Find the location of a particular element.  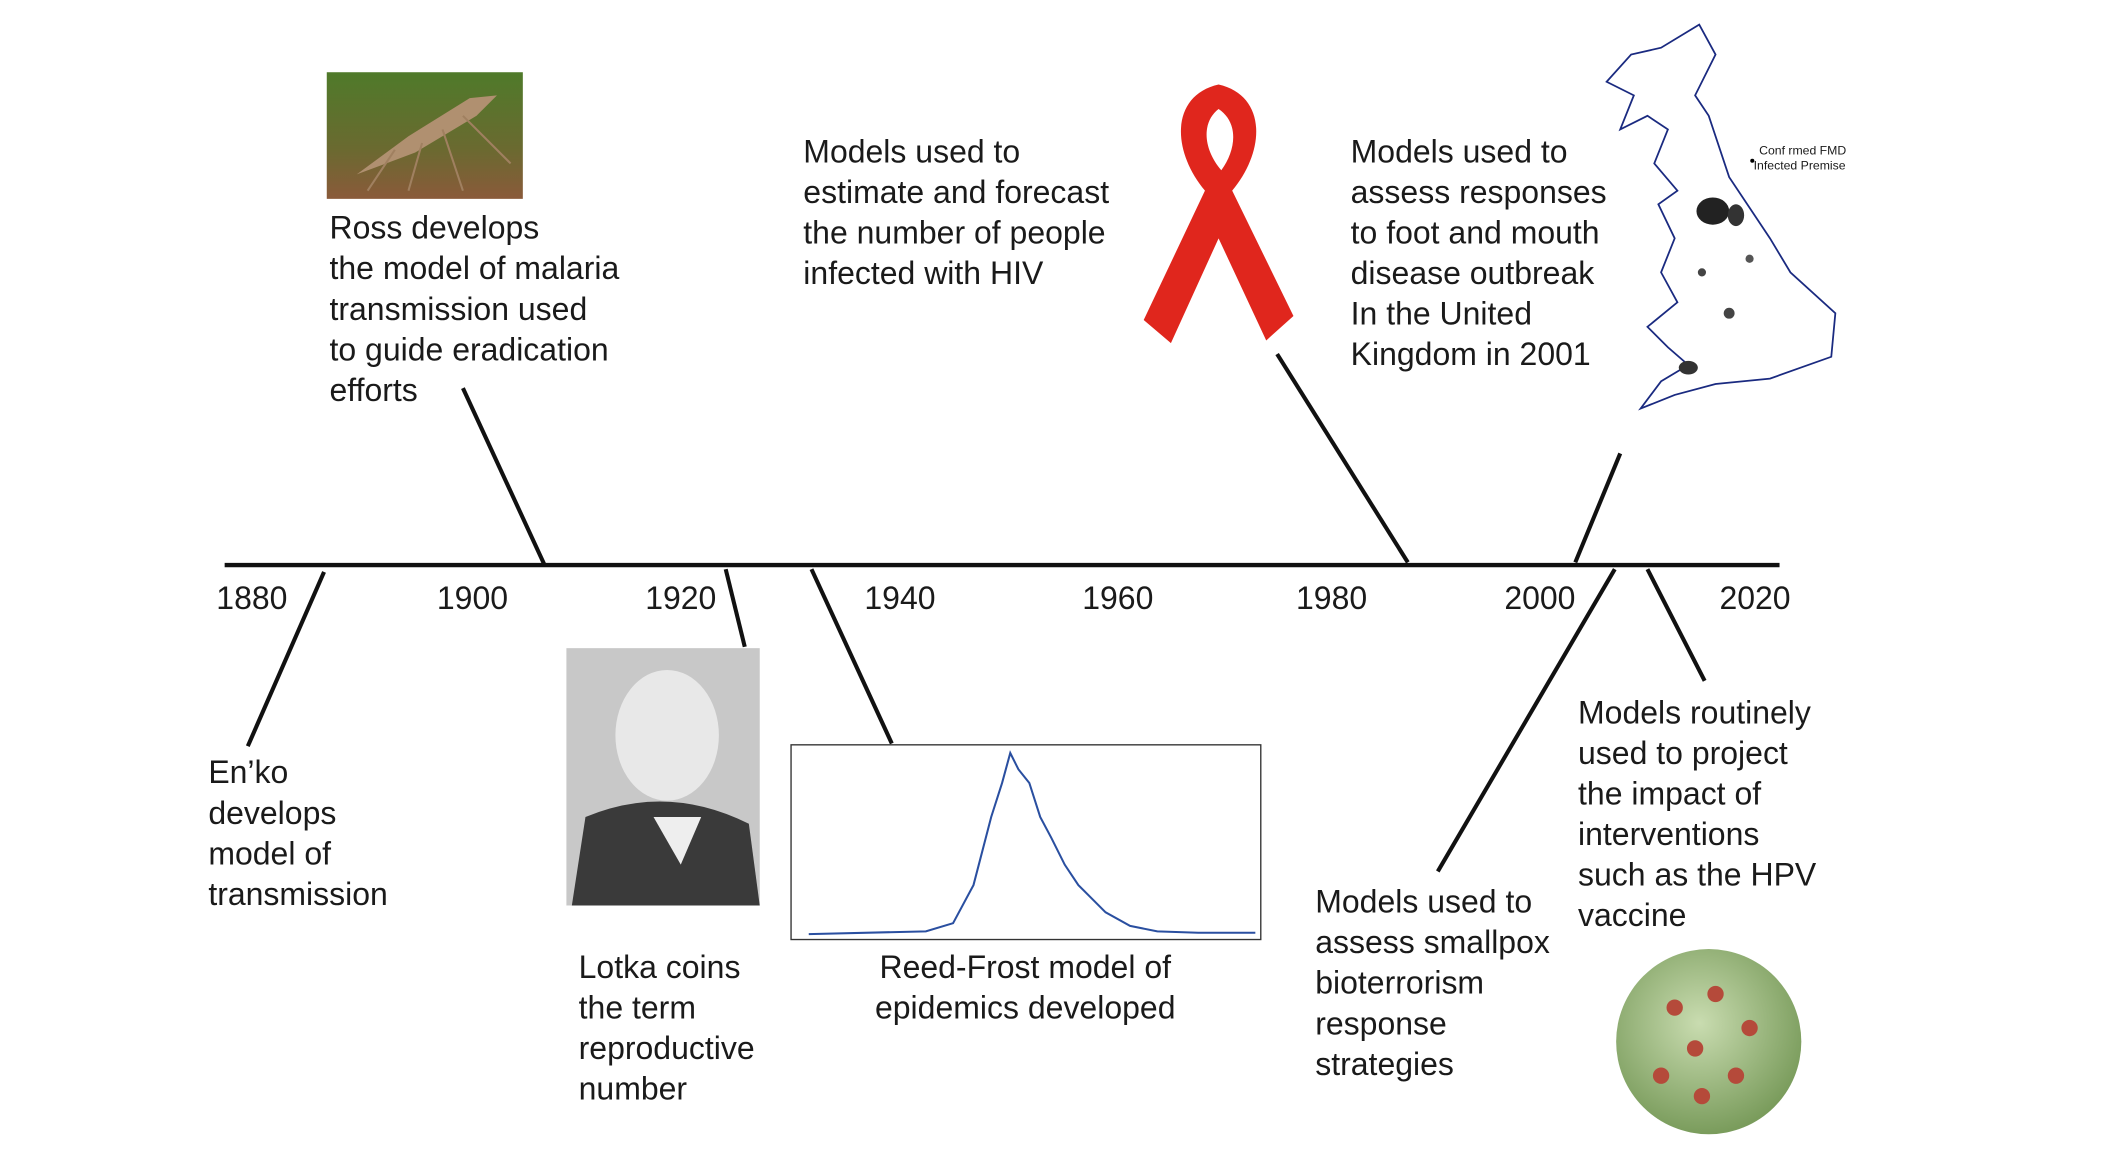

map-legend: Infected Premise is located at coordinates (1800, 165).